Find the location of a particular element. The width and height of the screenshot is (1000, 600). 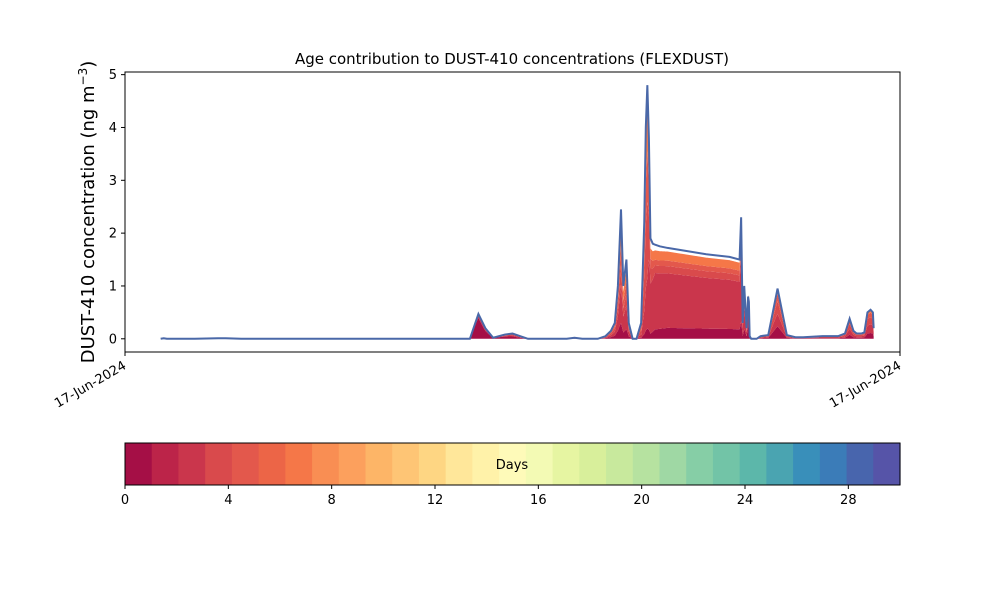

colorbar-tick-label: 16 is located at coordinates (538, 500).